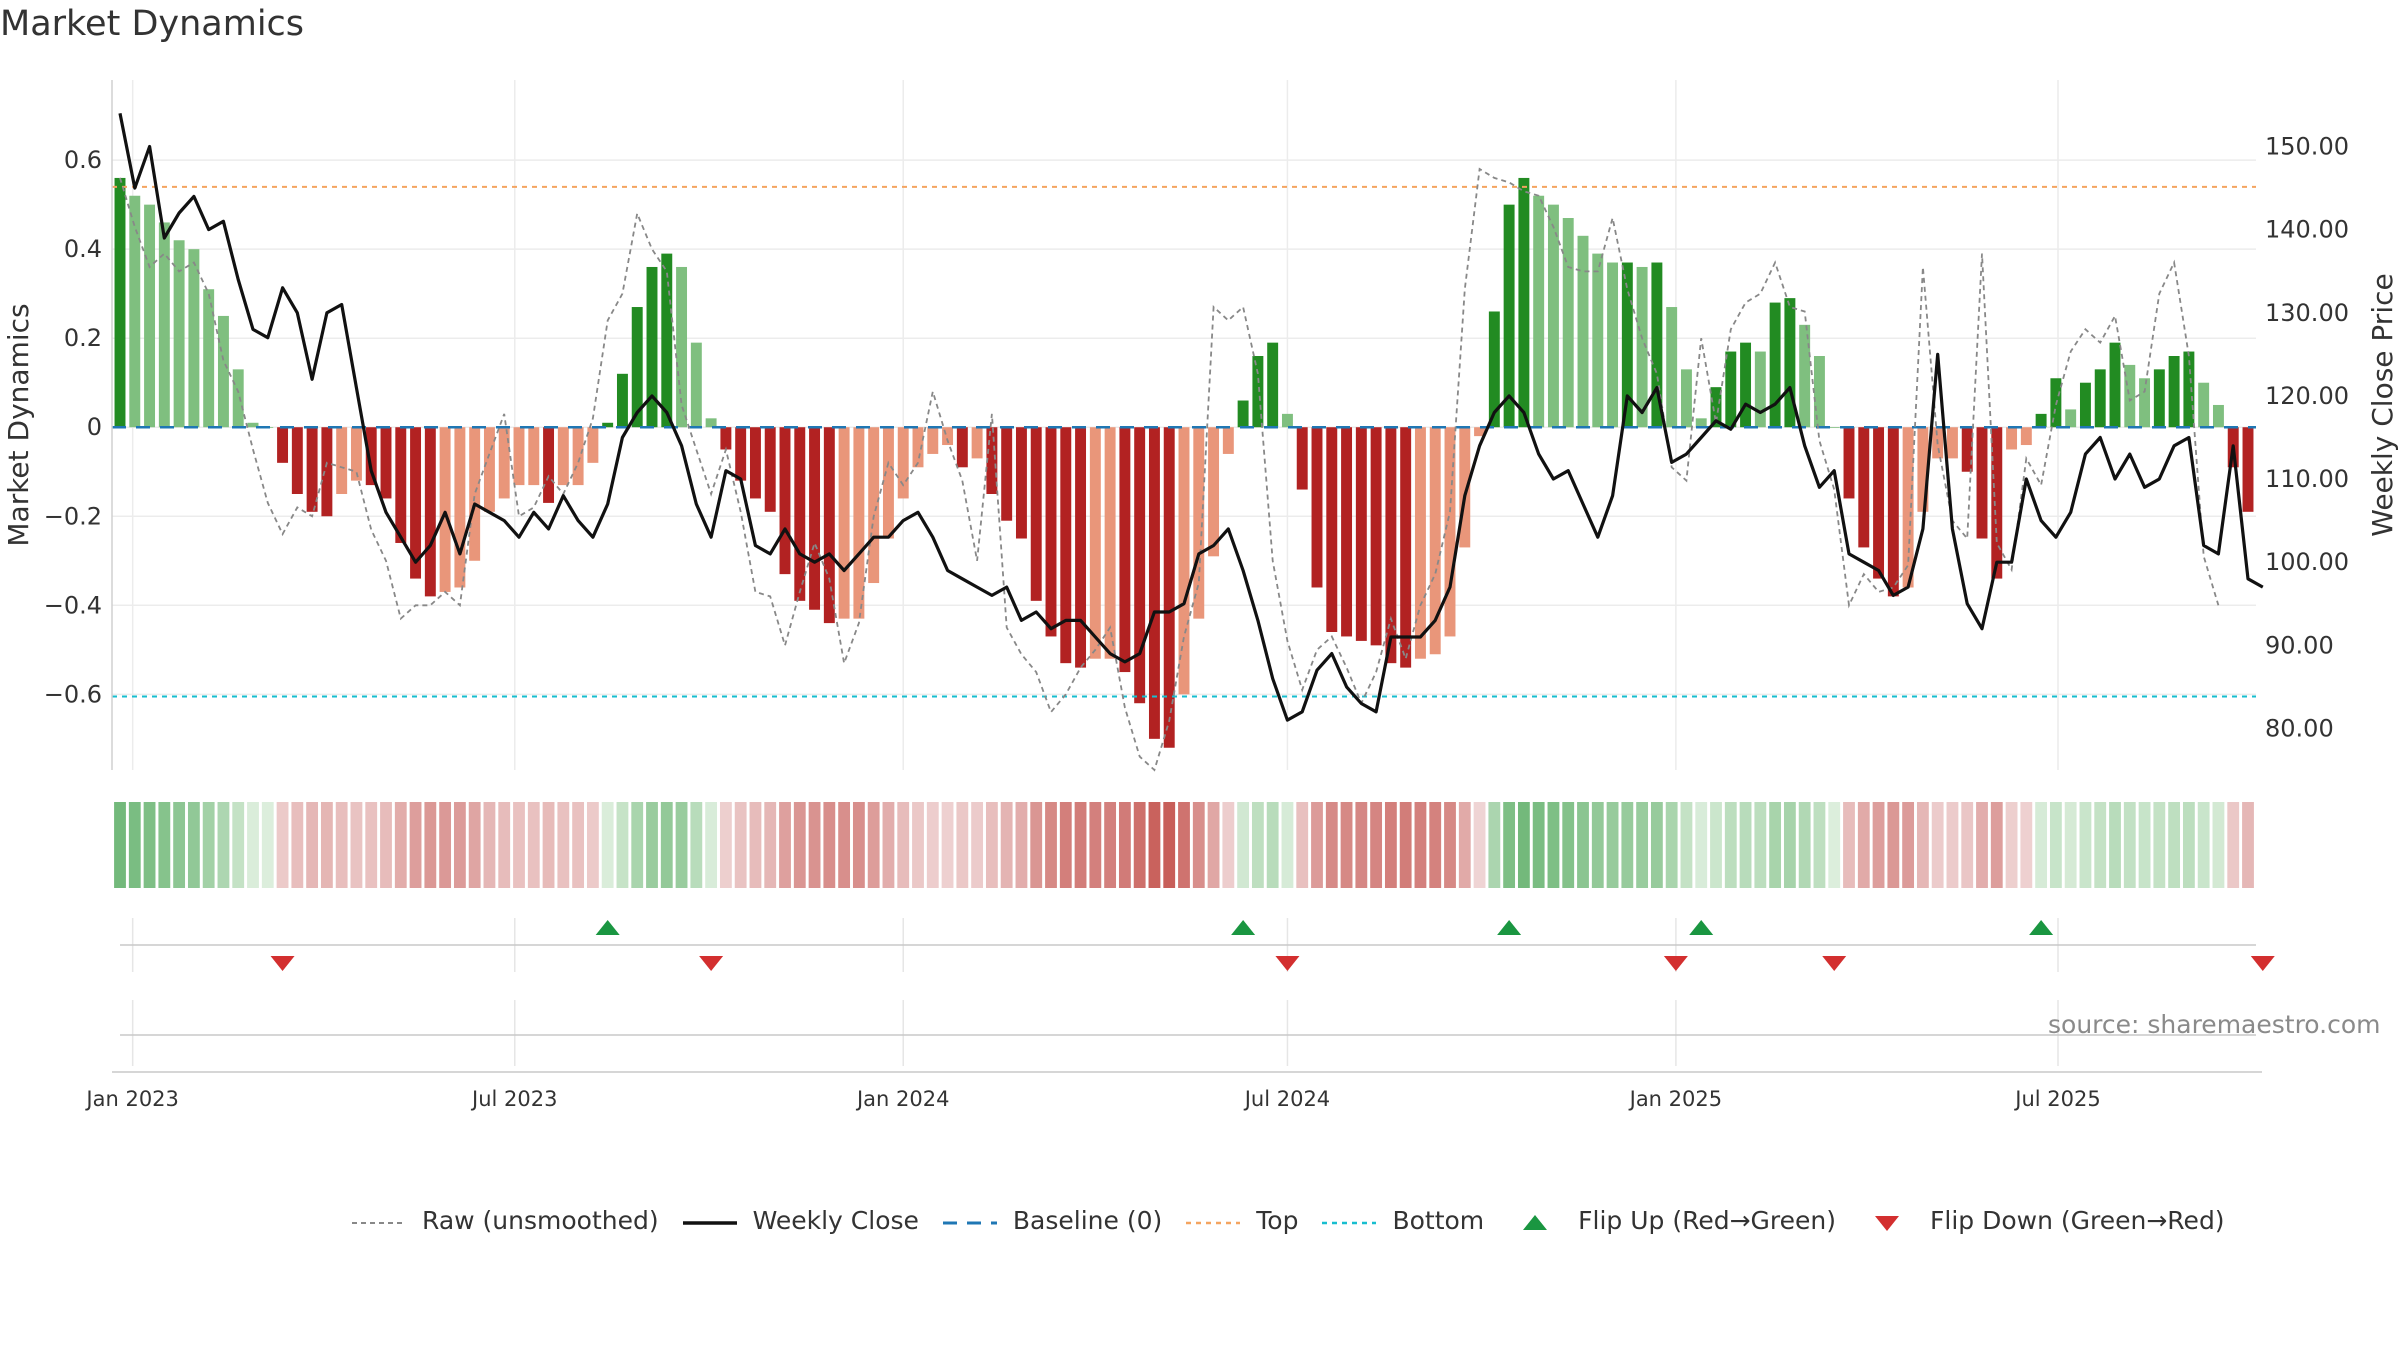 The width and height of the screenshot is (2400, 1350). Describe the element at coordinates (2382, 404) in the screenshot. I see `y2-axis-title: Weekly Close Price` at that location.